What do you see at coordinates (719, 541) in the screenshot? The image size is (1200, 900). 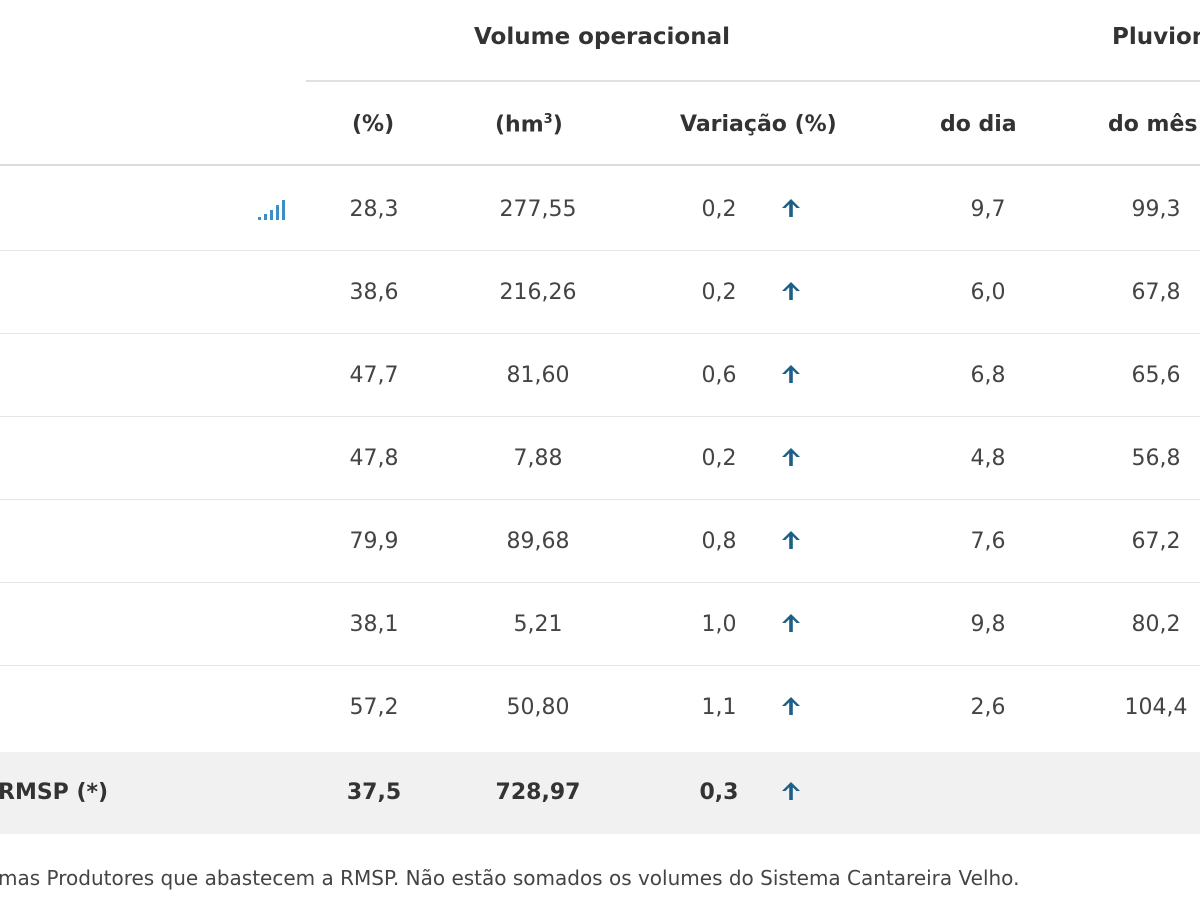 I see `cell-variation: 0,8` at bounding box center [719, 541].